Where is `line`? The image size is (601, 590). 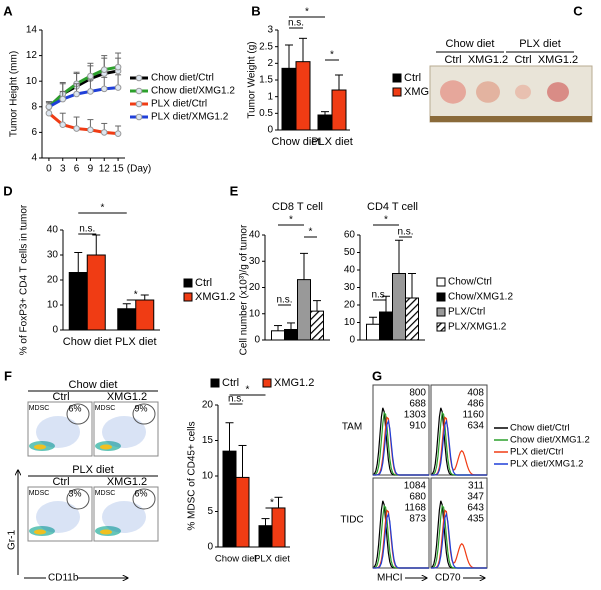 line is located at coordinates (83, 124).